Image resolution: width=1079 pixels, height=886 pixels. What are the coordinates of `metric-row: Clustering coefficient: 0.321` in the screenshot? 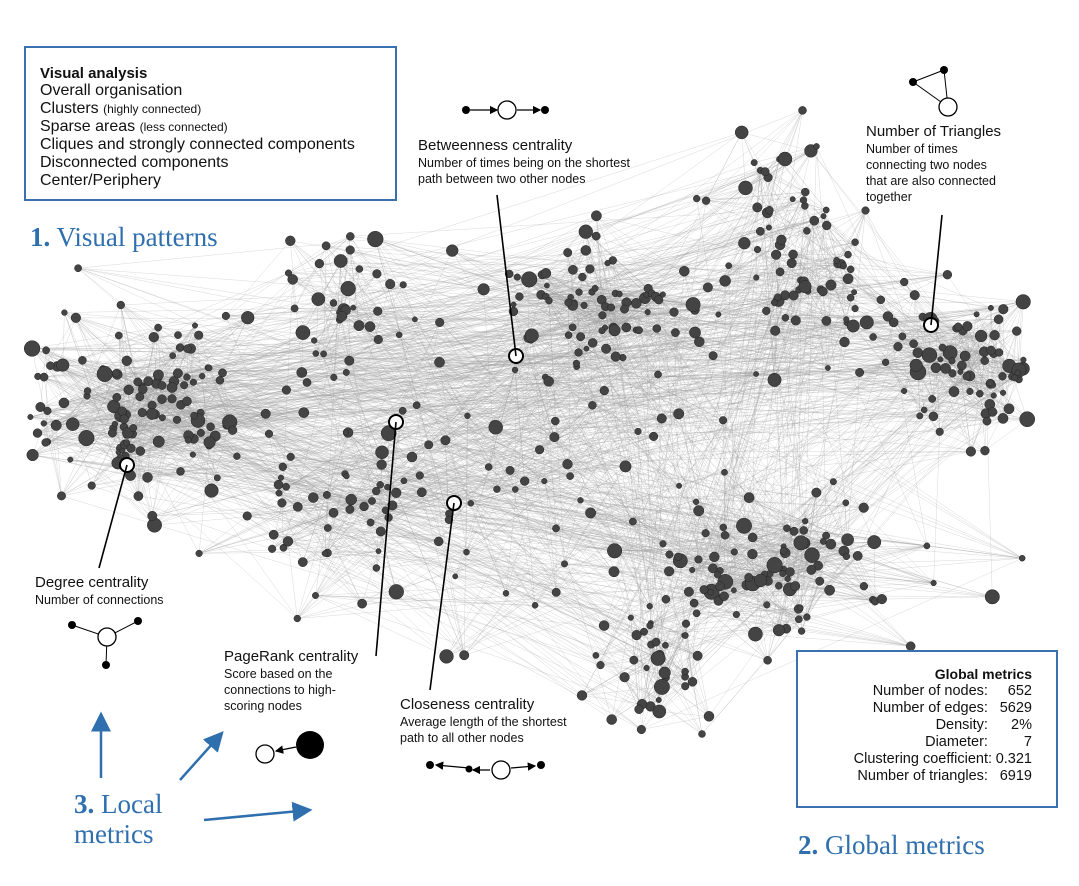 It's located at (942, 759).